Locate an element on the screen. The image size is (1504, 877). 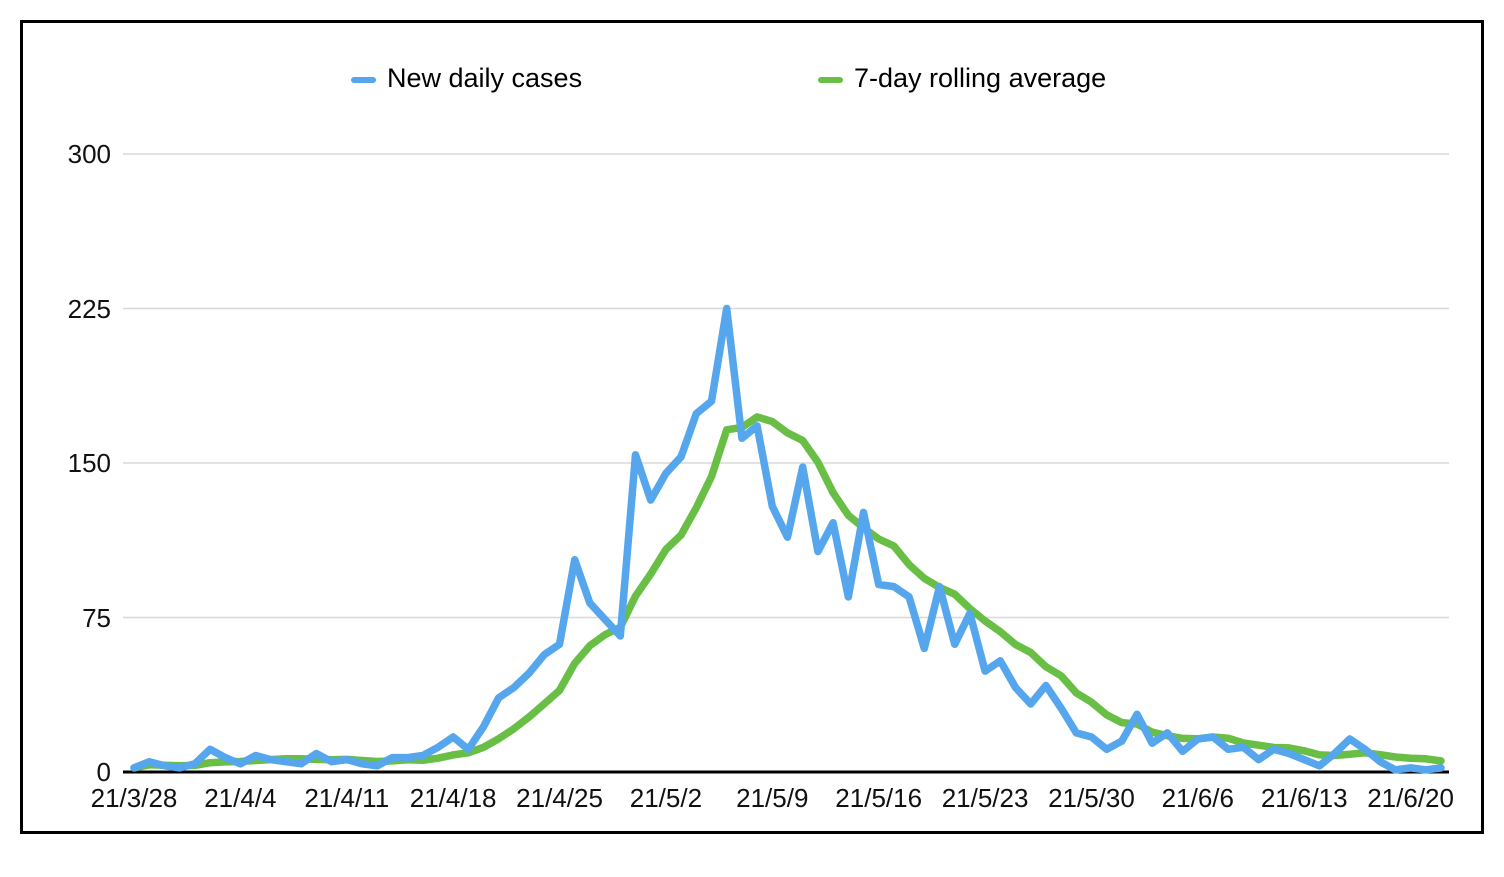
legend-label-rolling-average: 7-day rolling average is located at coordinates (980, 78).